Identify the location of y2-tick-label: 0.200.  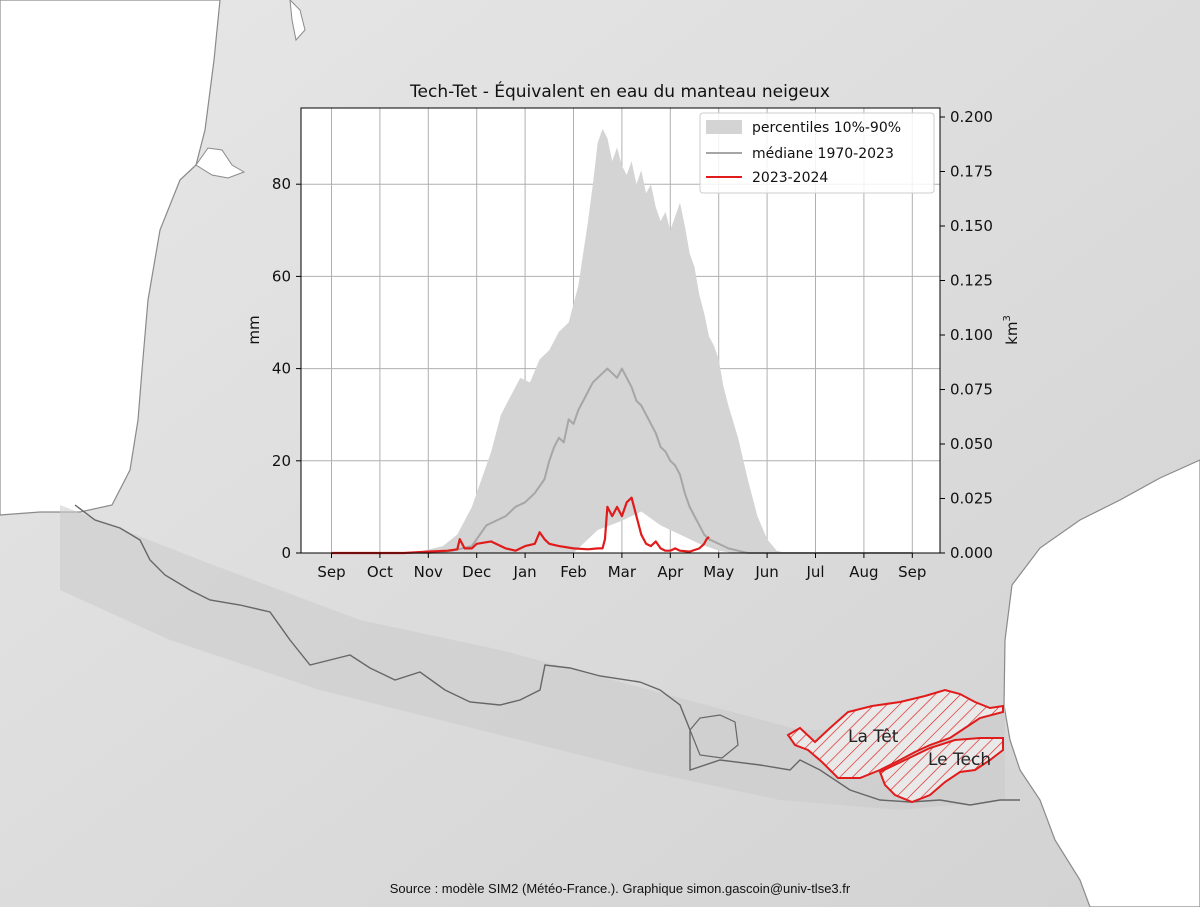
(971, 117).